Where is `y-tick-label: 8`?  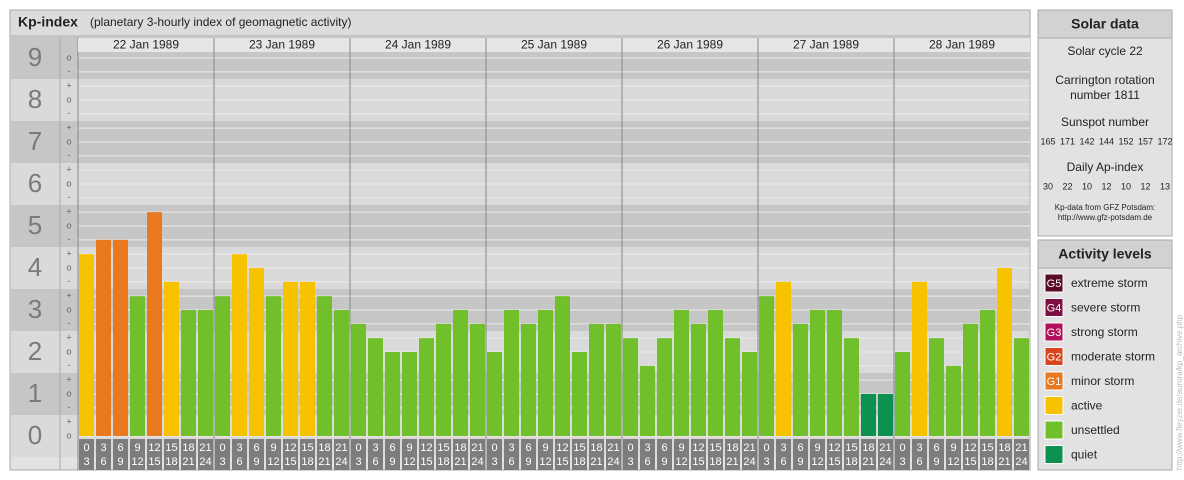
y-tick-label: 8 is located at coordinates (35, 99).